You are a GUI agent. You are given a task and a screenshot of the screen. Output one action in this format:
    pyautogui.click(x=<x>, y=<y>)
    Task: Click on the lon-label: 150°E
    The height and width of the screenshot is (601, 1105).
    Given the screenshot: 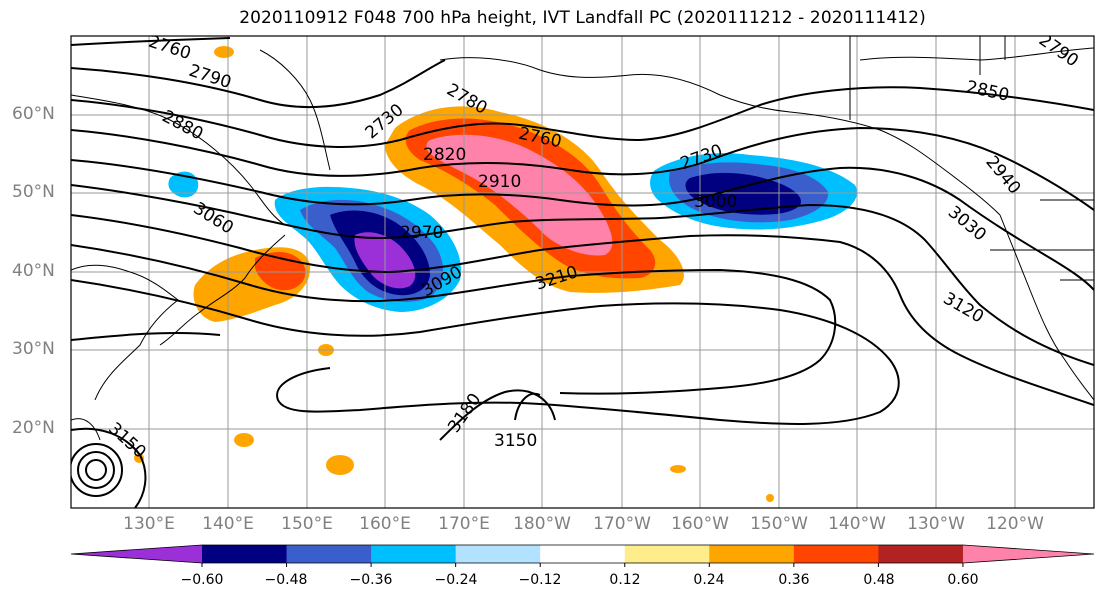 What is the action you would take?
    pyautogui.click(x=307, y=524)
    